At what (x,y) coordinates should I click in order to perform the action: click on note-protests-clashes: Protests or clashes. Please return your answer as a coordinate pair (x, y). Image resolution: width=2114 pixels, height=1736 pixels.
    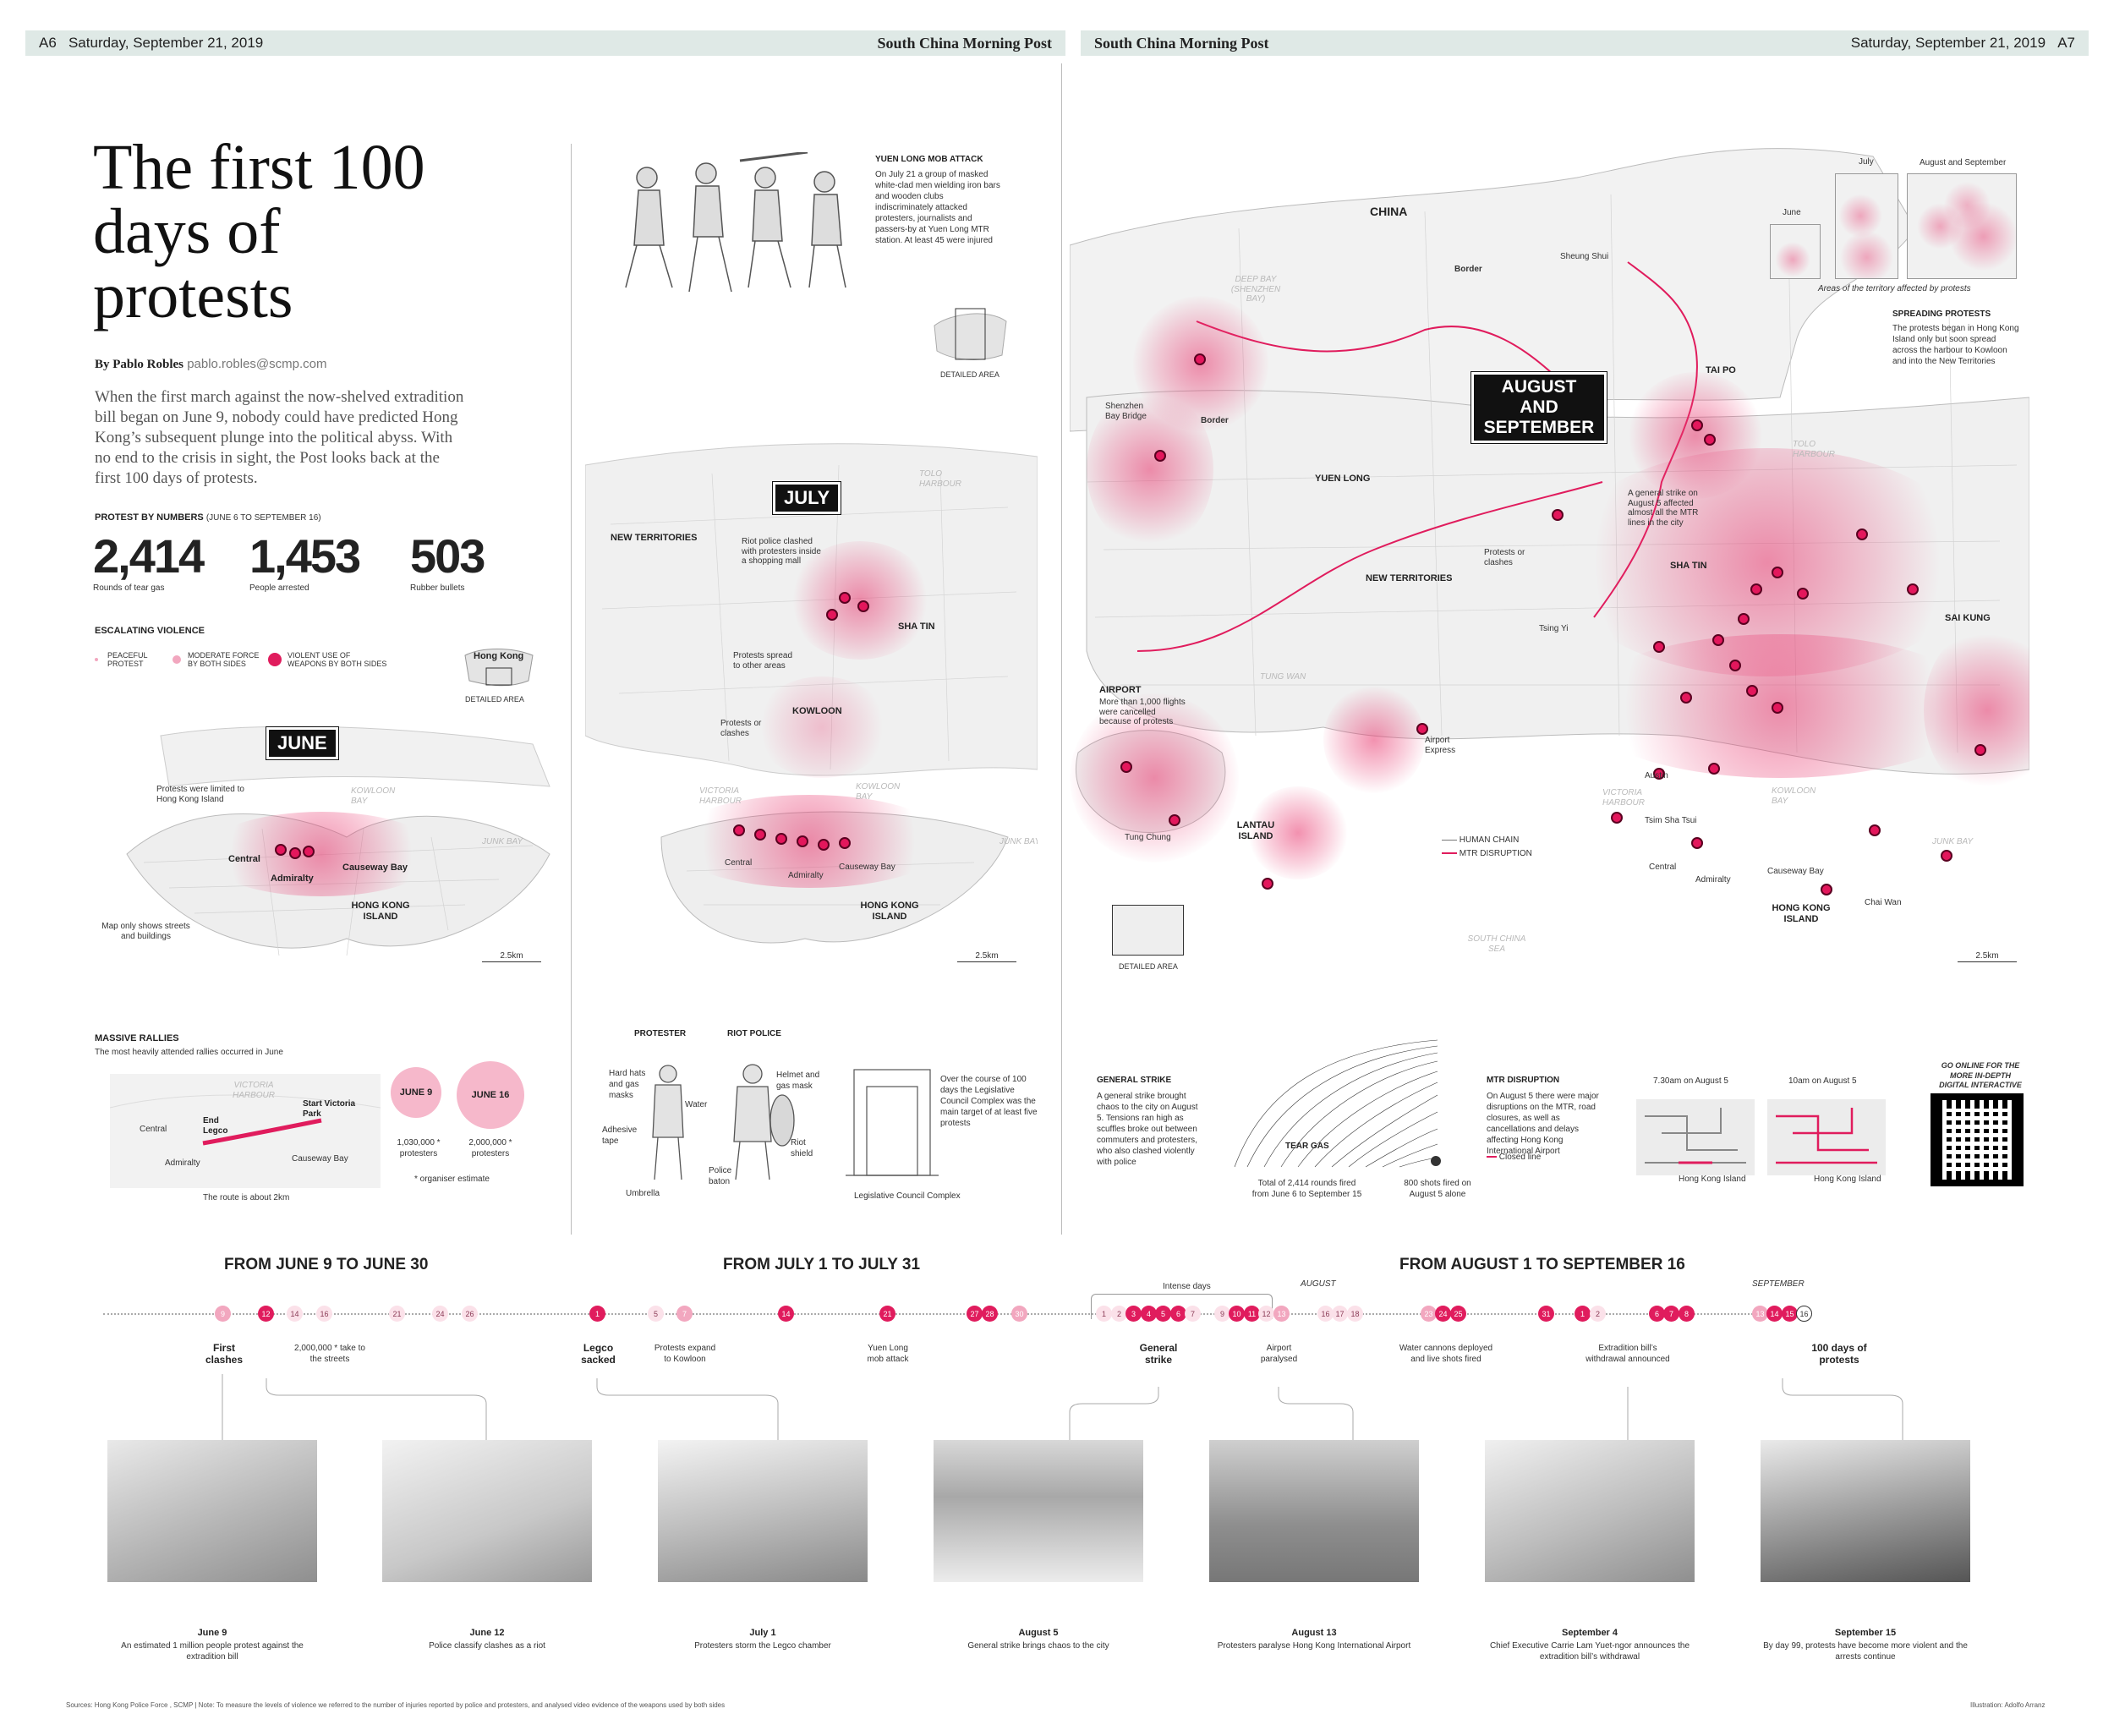
    Looking at the image, I should click on (741, 728).